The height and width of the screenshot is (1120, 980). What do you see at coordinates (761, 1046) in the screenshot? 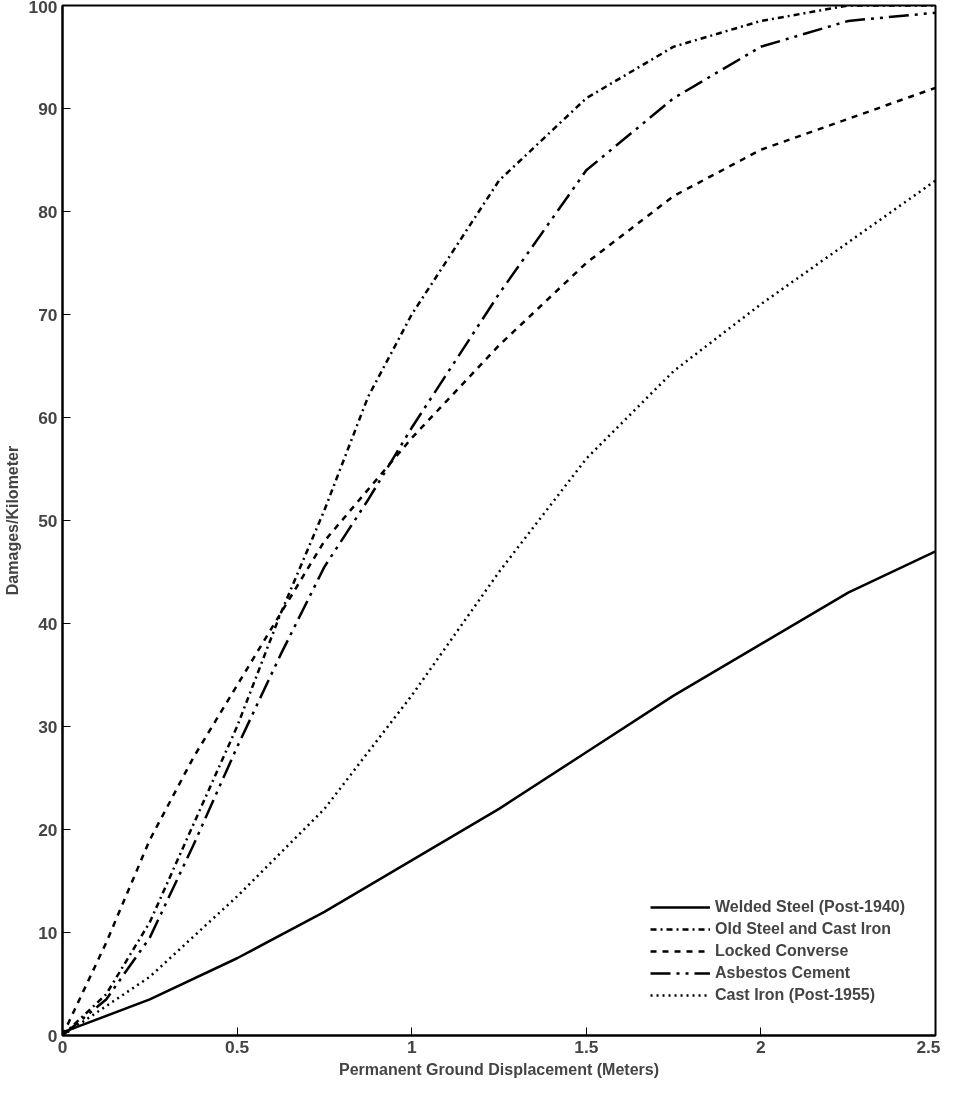
I see `x-tick-label: 2` at bounding box center [761, 1046].